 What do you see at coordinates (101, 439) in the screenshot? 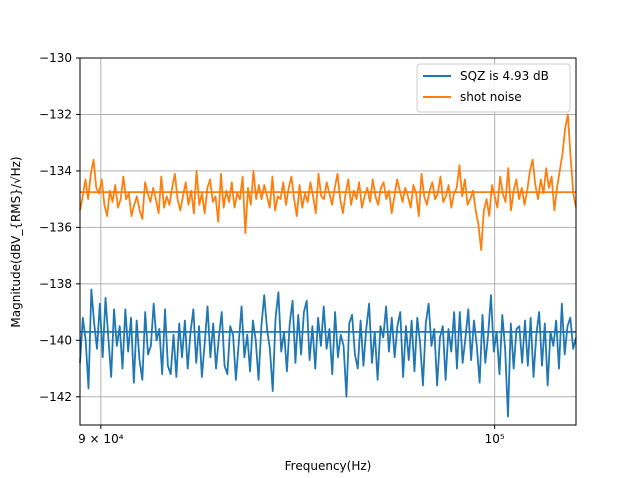
I see `x-tick-label: 9 × 10⁴` at bounding box center [101, 439].